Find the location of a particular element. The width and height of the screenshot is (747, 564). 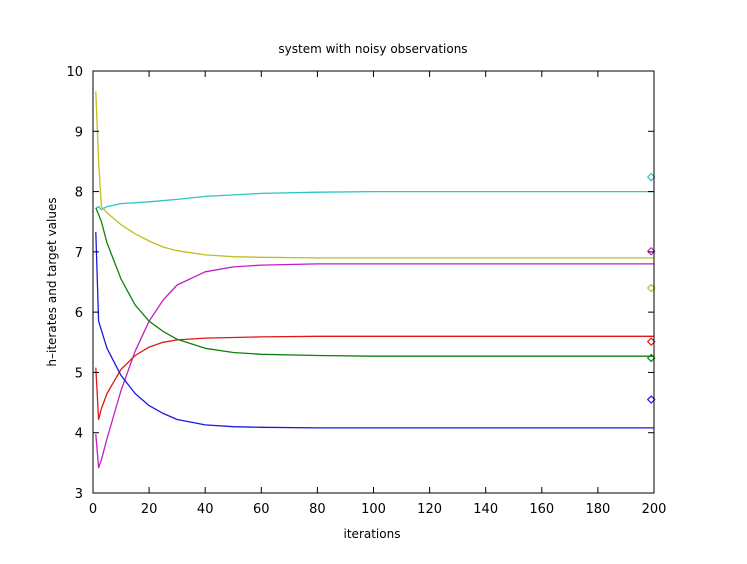

y-axis-label: h–iterates and target values is located at coordinates (52, 281).